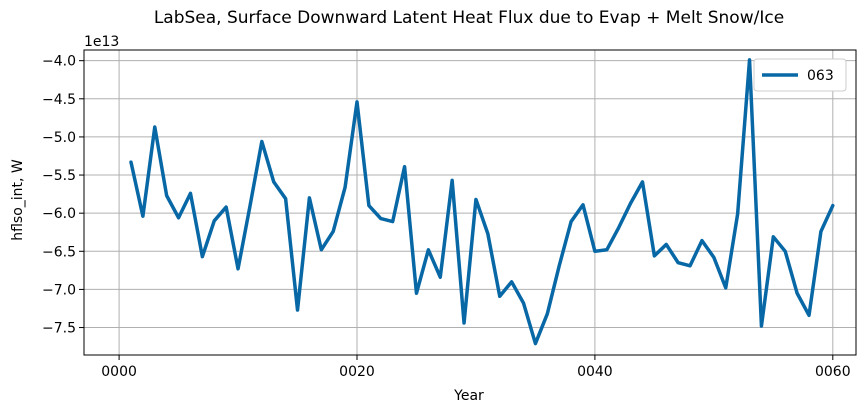 The height and width of the screenshot is (412, 866). Describe the element at coordinates (119, 372) in the screenshot. I see `x-tick-label: 0000` at that location.